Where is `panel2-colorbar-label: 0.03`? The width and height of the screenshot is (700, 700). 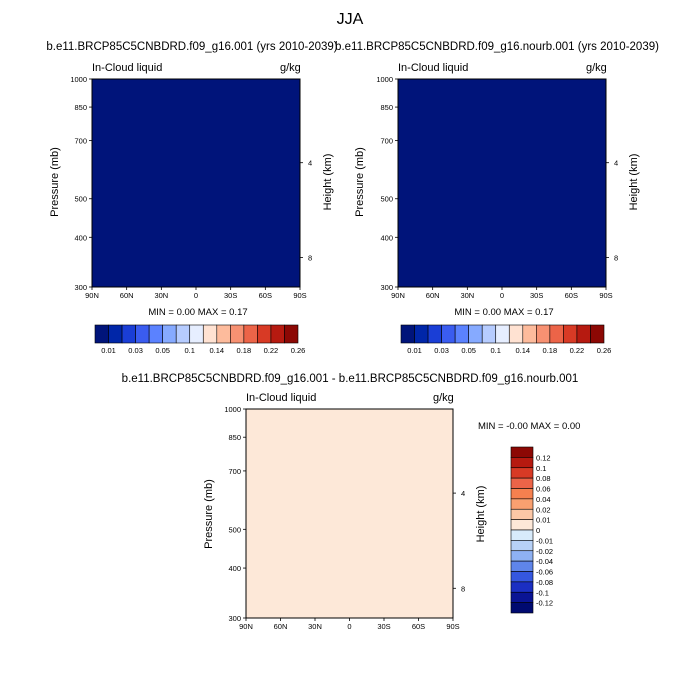
panel2-colorbar-label: 0.03 is located at coordinates (441, 350).